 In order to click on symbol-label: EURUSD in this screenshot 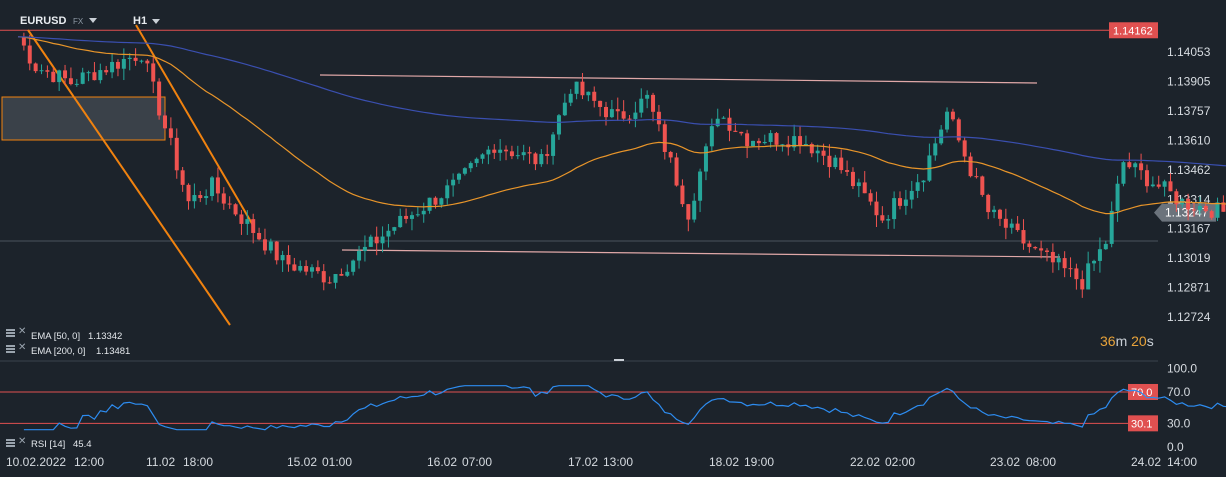, I will do `click(43, 21)`.